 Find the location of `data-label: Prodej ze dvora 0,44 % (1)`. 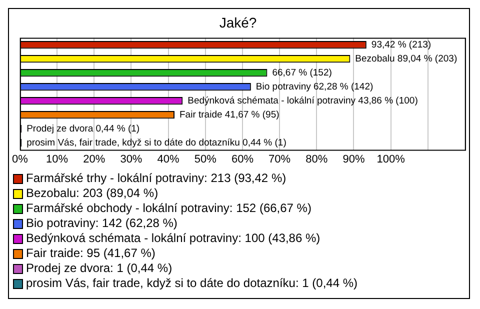

data-label: Prodej ze dvora 0,44 % (1) is located at coordinates (83, 128).